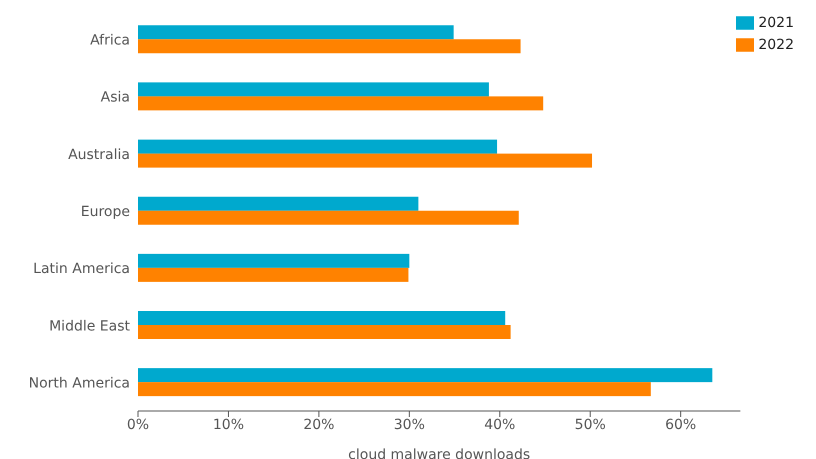 The width and height of the screenshot is (816, 459). I want to click on y-tick-label: Asia, so click(115, 98).